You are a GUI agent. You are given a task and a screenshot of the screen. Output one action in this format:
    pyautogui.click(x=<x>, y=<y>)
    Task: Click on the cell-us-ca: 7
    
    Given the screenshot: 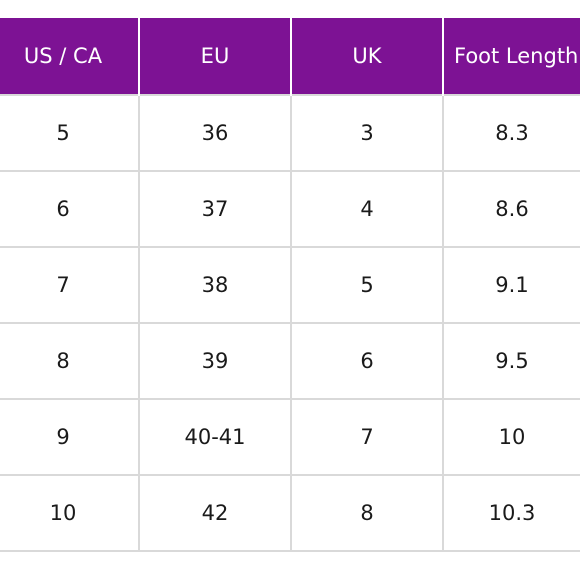 What is the action you would take?
    pyautogui.click(x=70, y=285)
    